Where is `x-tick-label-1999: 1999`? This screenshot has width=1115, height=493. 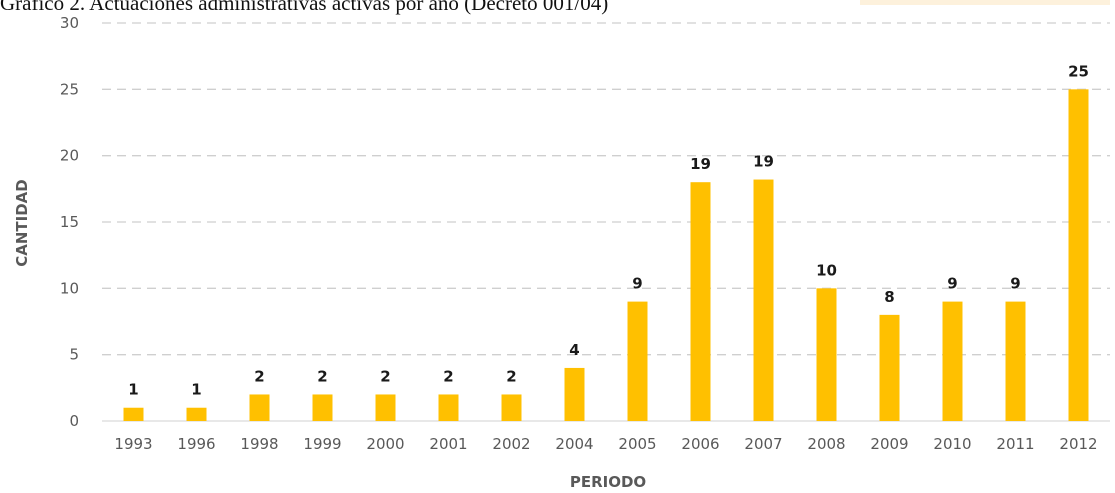
x-tick-label-1999: 1999 is located at coordinates (322, 444).